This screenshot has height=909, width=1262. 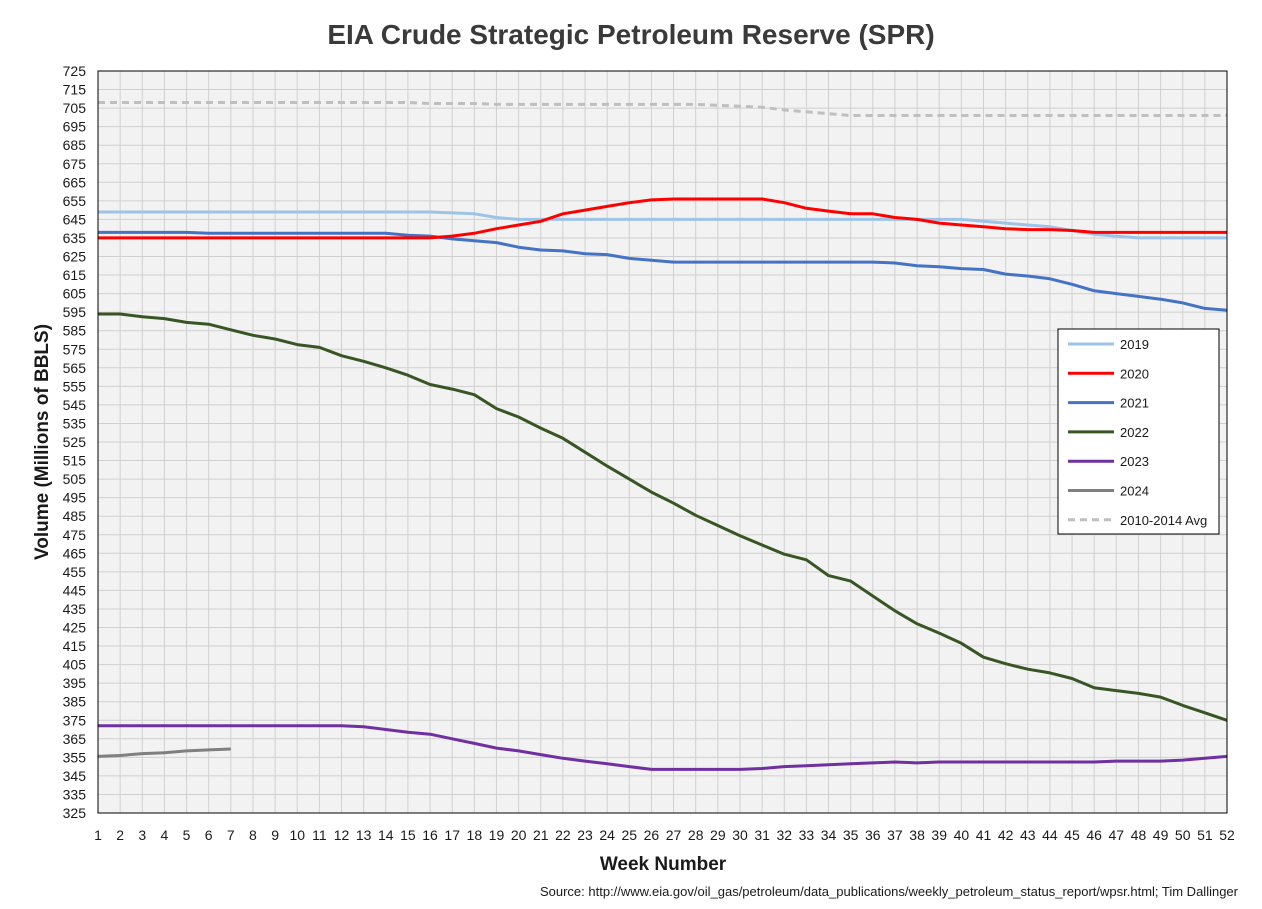 What do you see at coordinates (829, 835) in the screenshot?
I see `x-tick-label: 34` at bounding box center [829, 835].